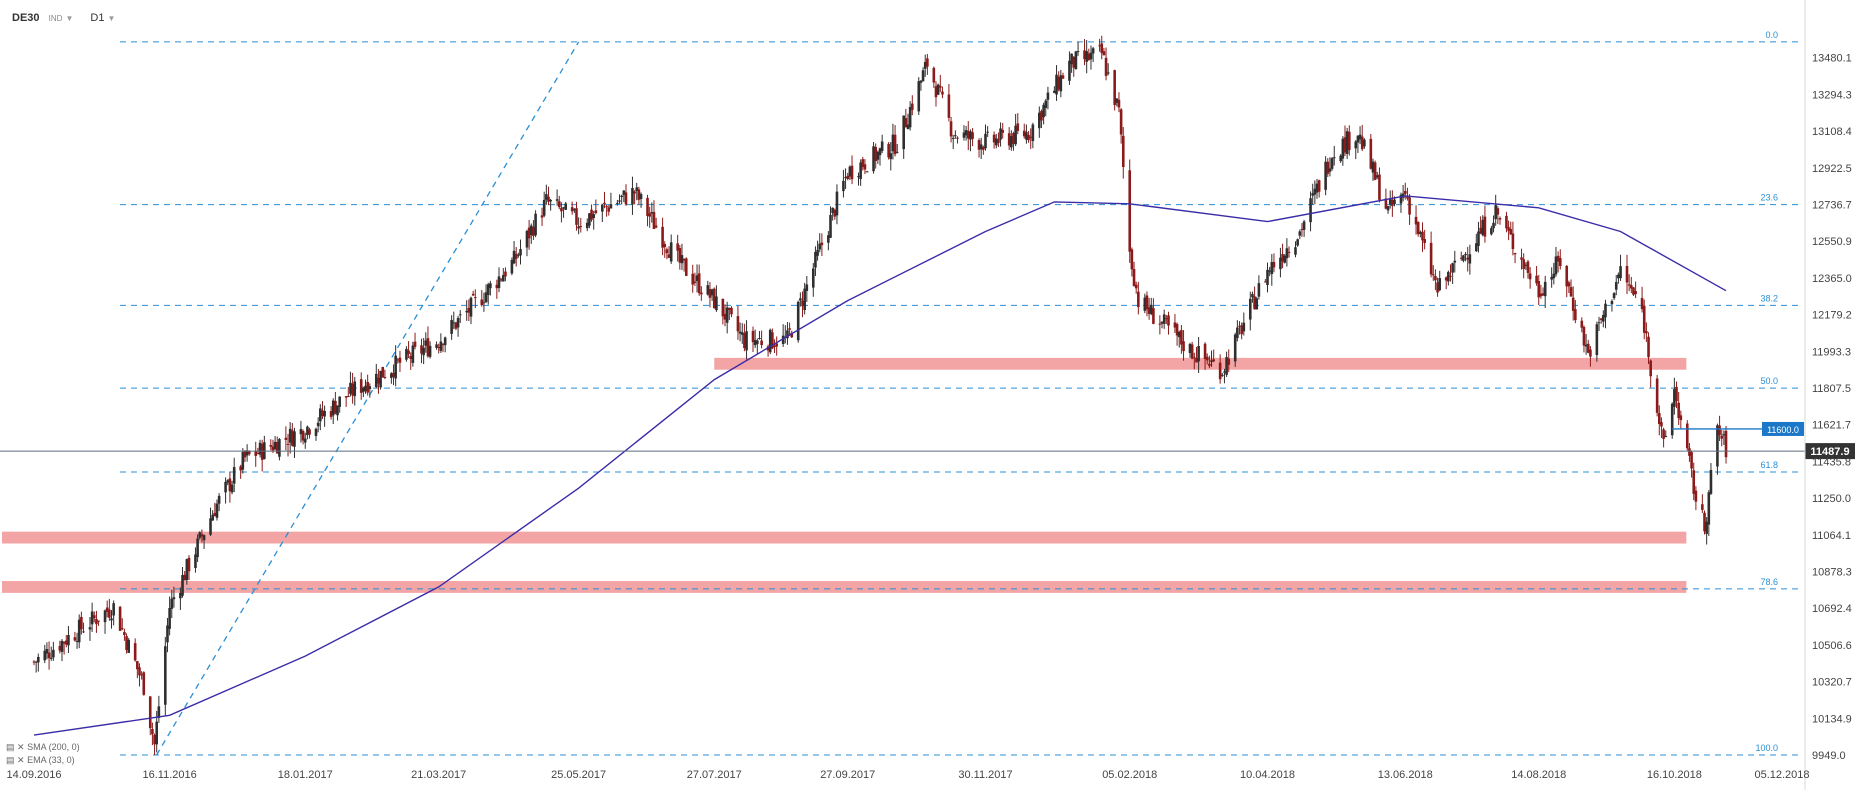 The height and width of the screenshot is (790, 1868). I want to click on legend-sma: ▤ ✕ SMA (200, 0), so click(43, 747).